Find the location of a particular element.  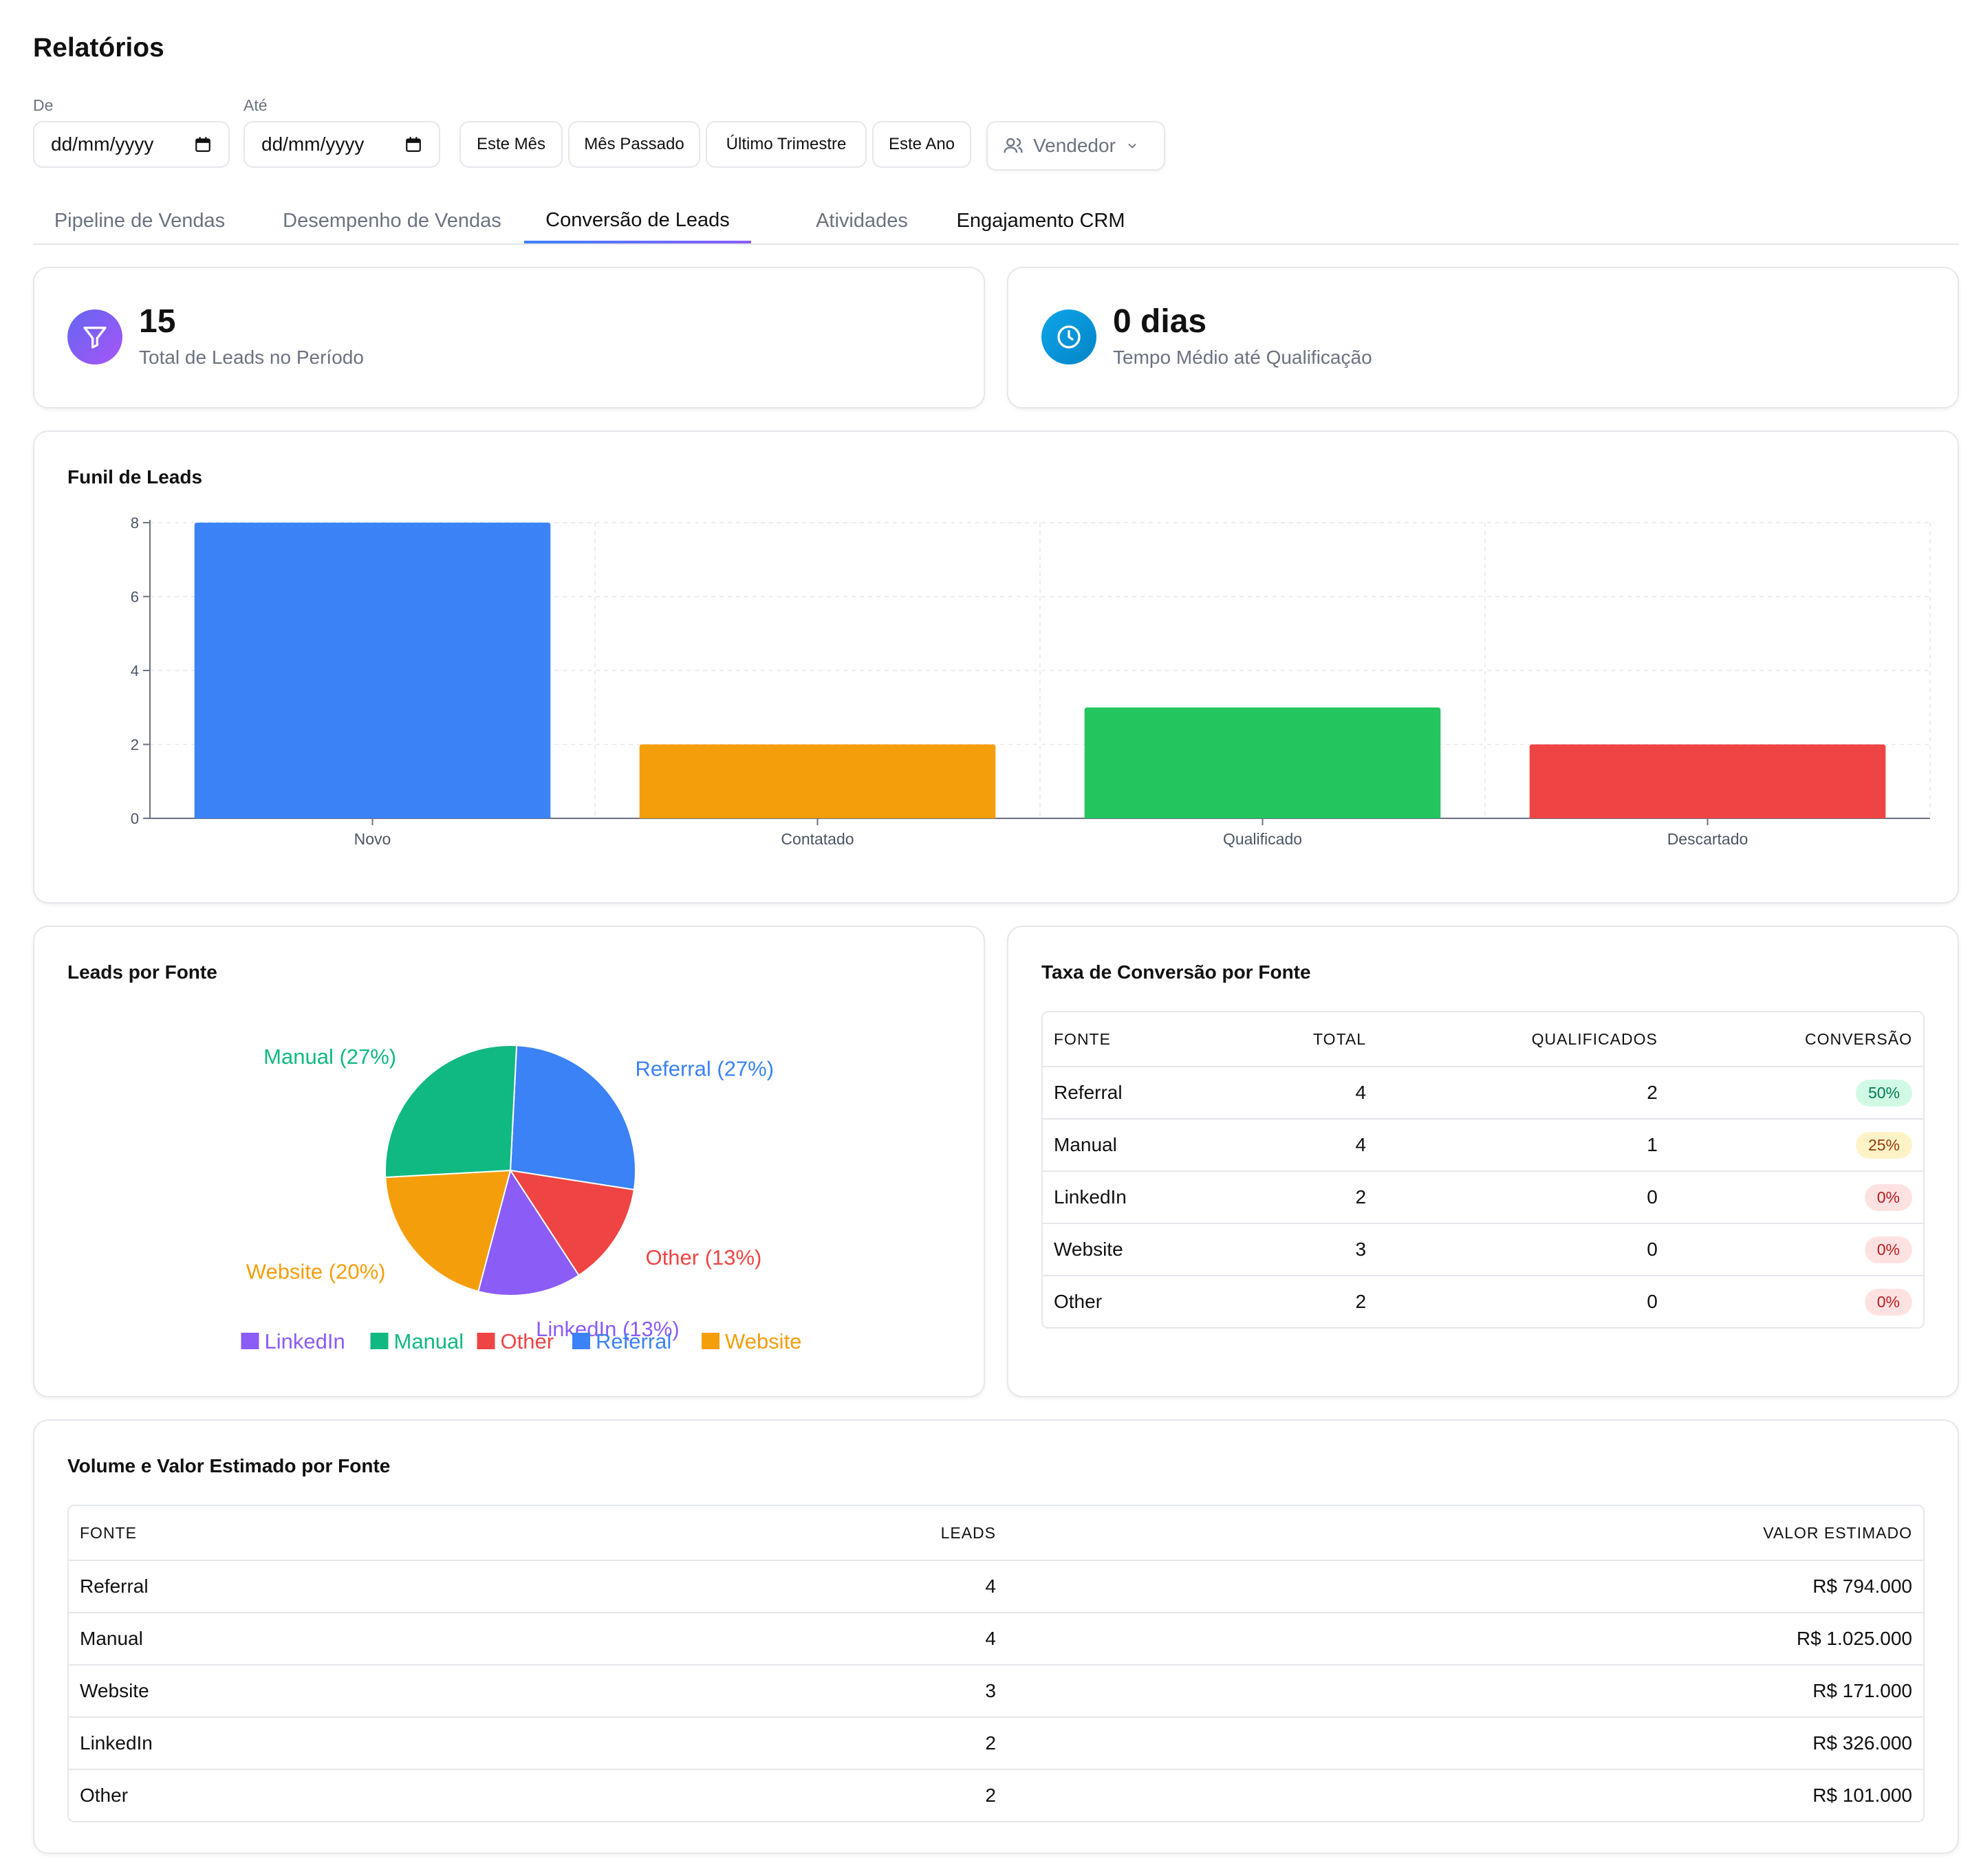

tab-sales-performance: Desempenho de Vendas is located at coordinates (392, 221).